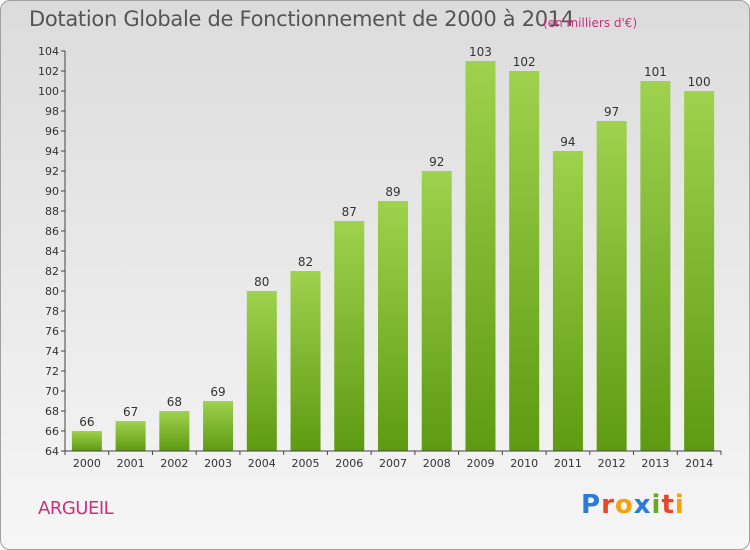 This screenshot has width=750, height=550. What do you see at coordinates (48, 71) in the screenshot?
I see `y-tick-label: 102` at bounding box center [48, 71].